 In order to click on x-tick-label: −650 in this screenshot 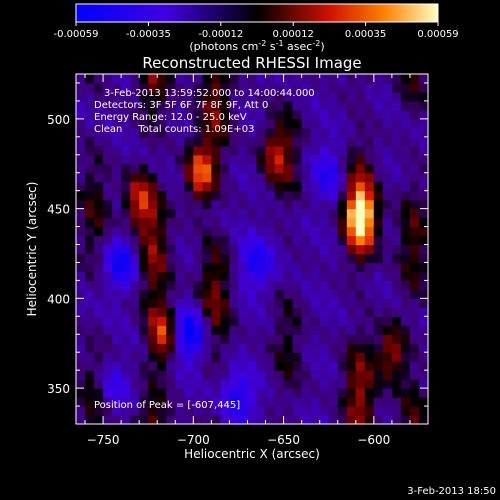, I will do `click(283, 440)`.